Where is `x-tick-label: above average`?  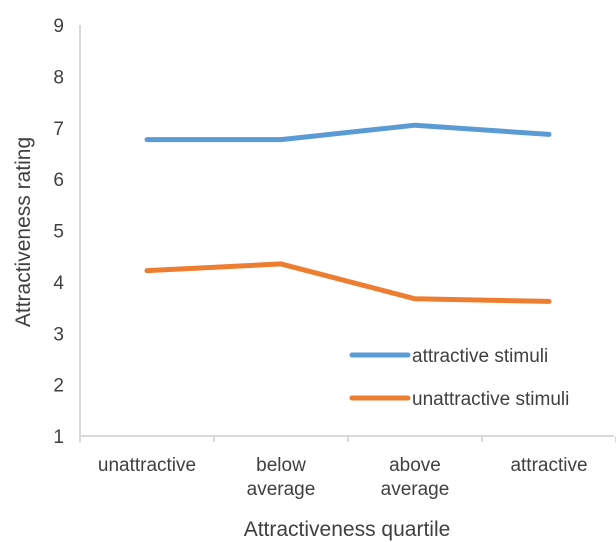
x-tick-label: above average is located at coordinates (415, 477).